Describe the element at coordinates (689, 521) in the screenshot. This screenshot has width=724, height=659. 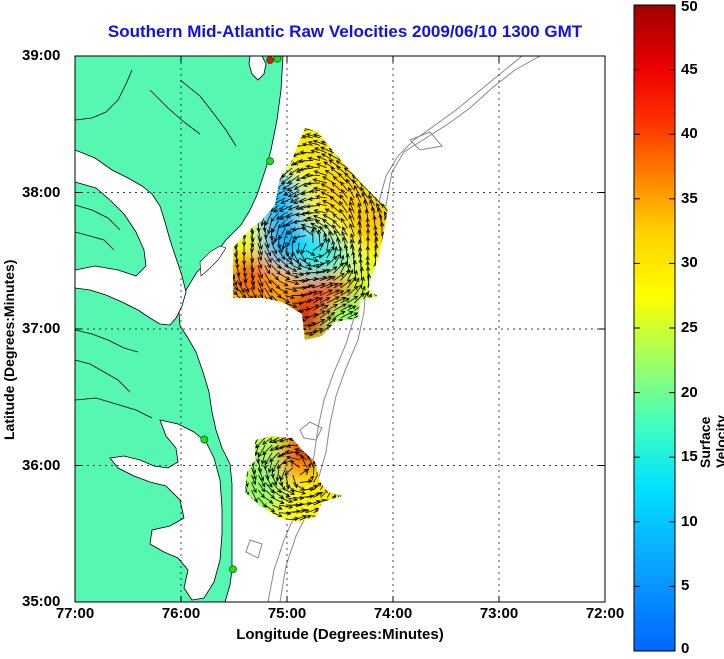
I see `colorbar-tick-label: 10` at that location.